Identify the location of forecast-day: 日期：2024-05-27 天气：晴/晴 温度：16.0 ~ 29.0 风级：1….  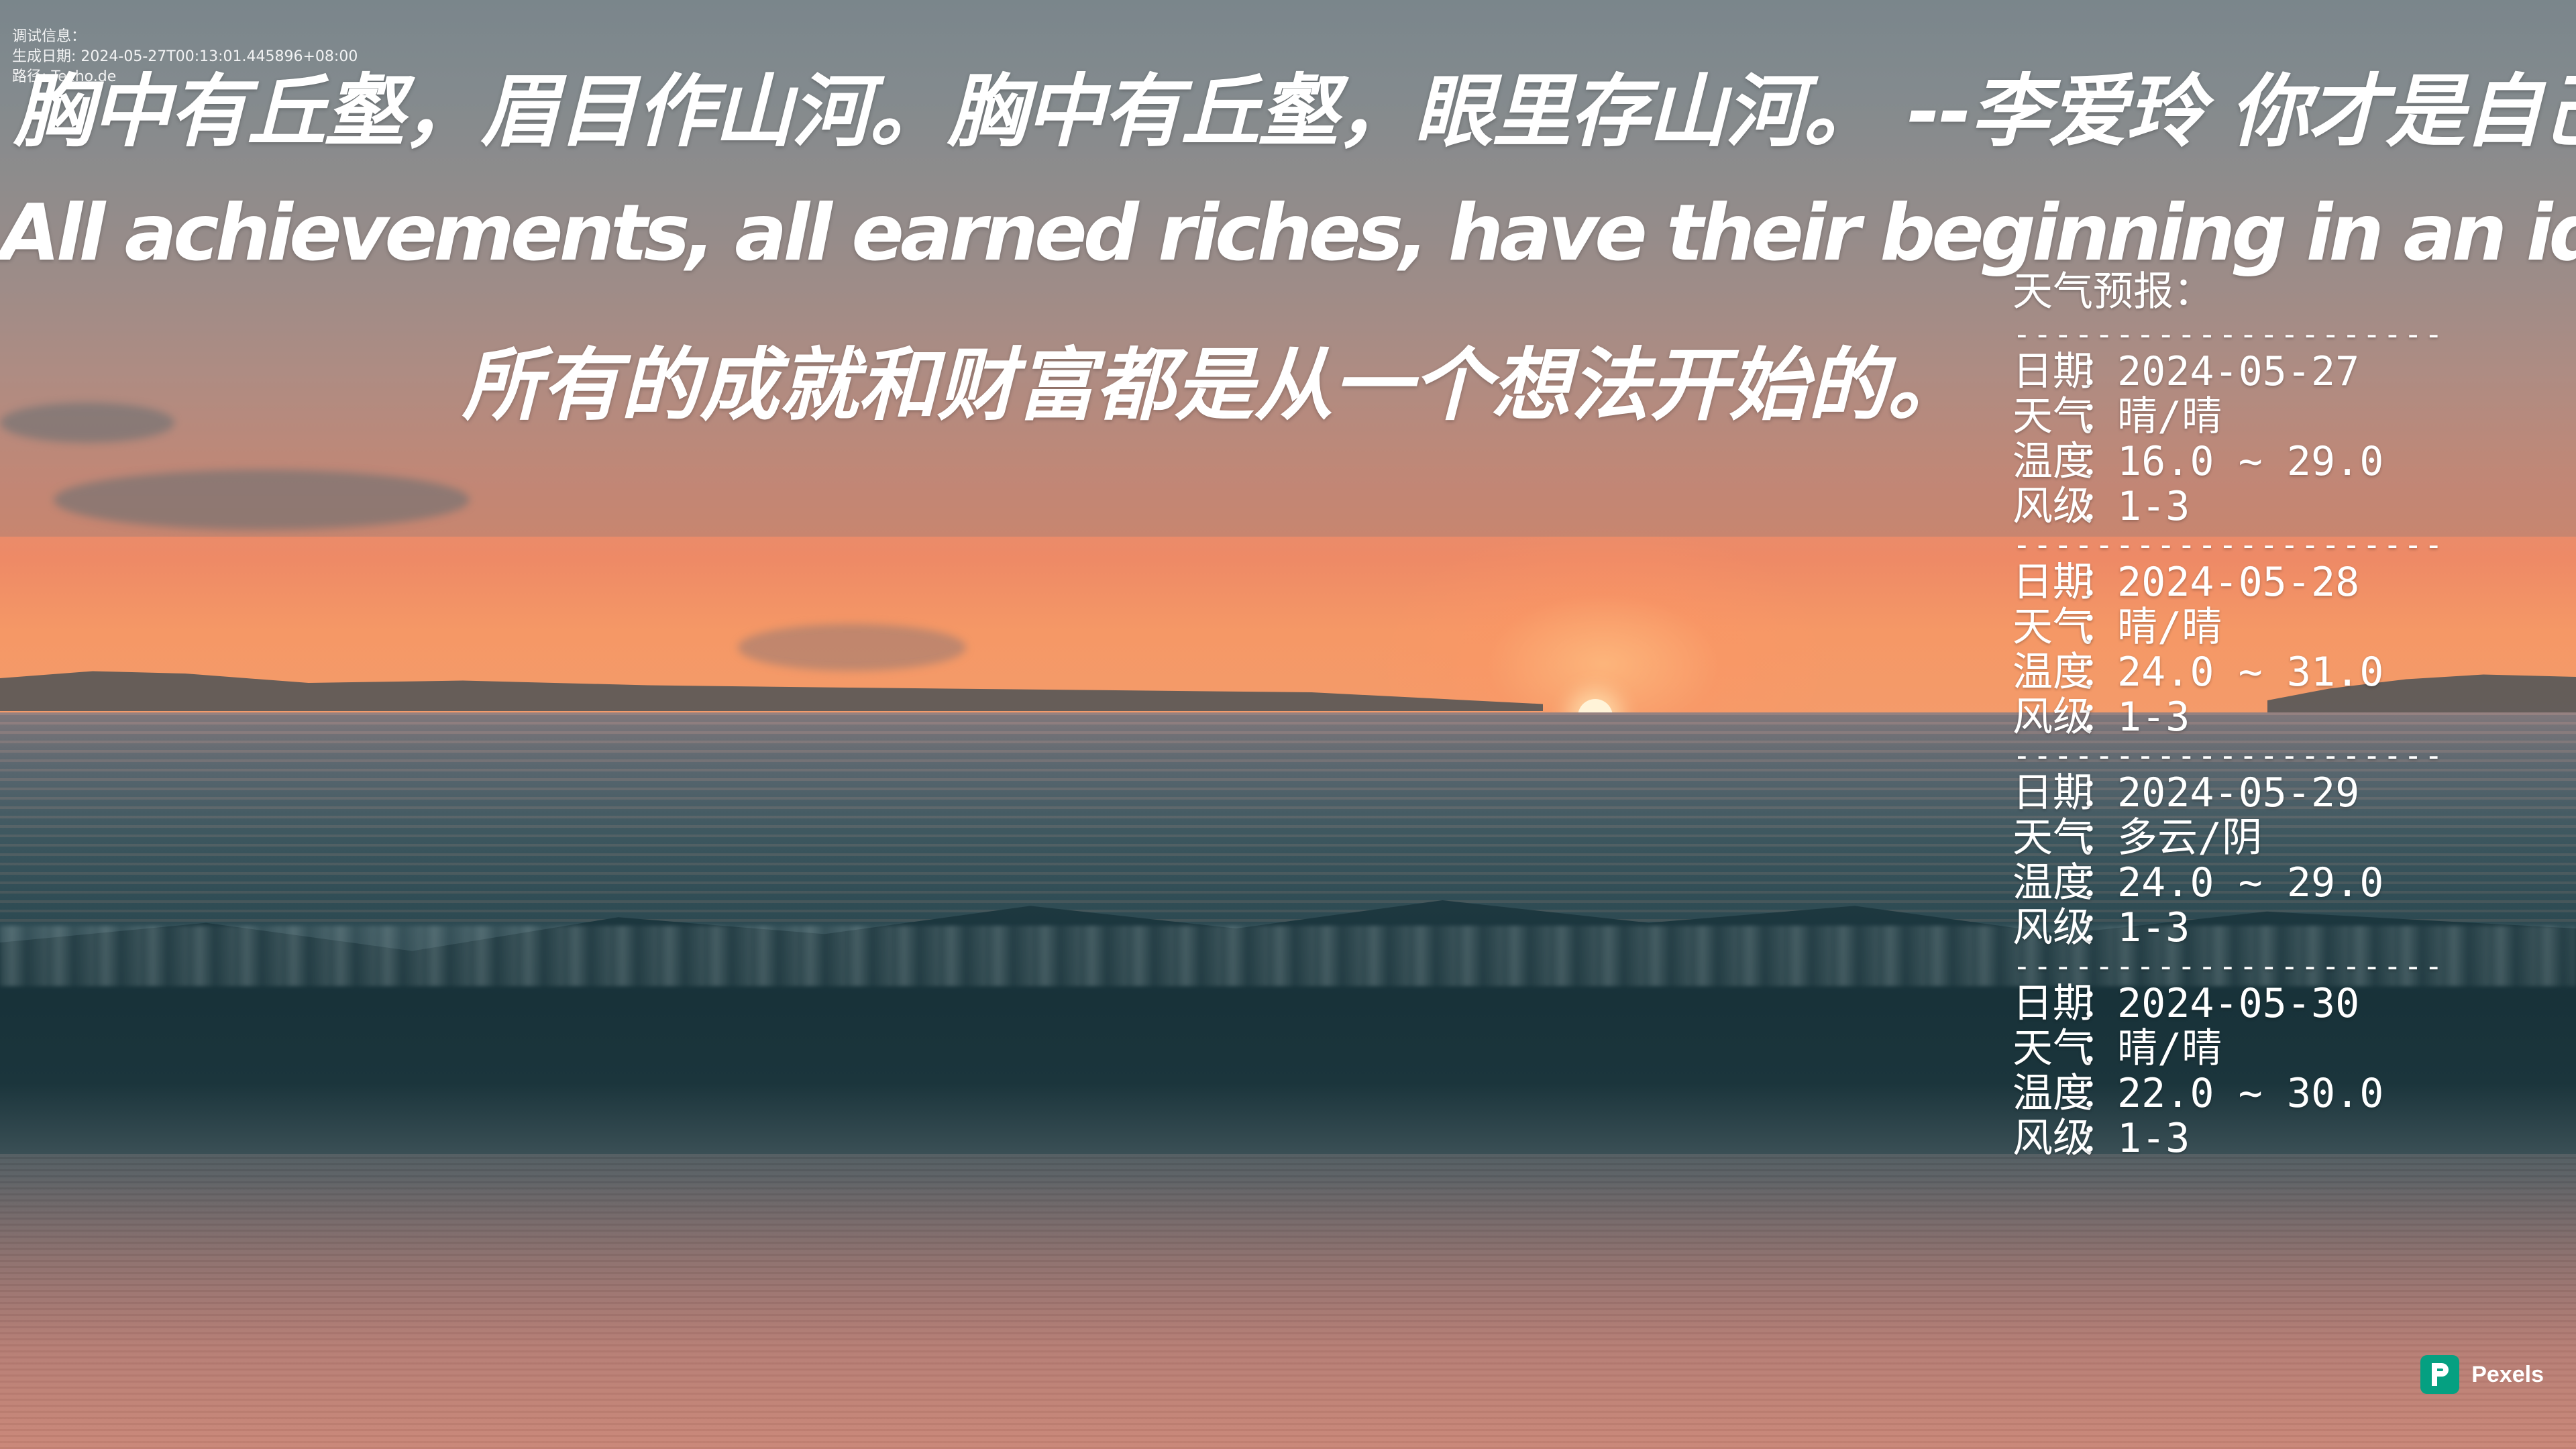
(2227, 439).